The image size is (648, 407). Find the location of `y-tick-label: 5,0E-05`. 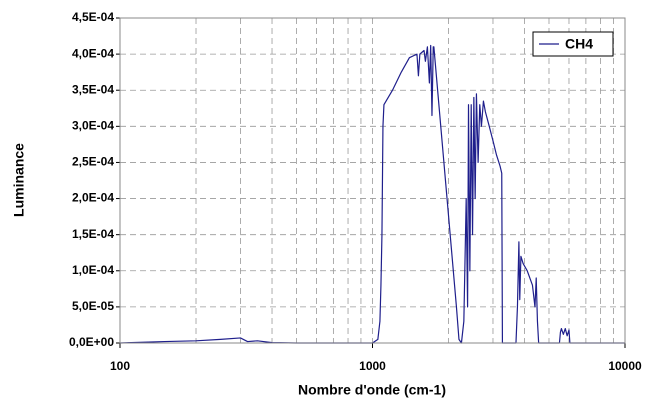

y-tick-label: 5,0E-05 is located at coordinates (93, 306).